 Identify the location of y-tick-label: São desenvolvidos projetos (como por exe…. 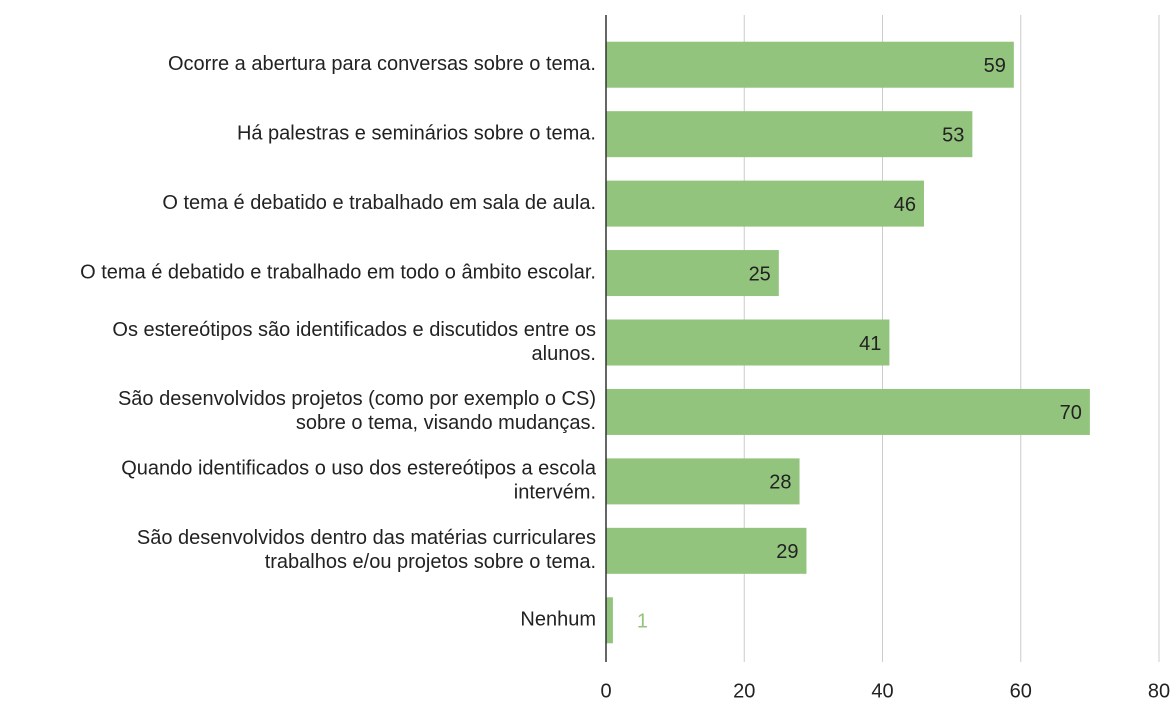
(357, 399).